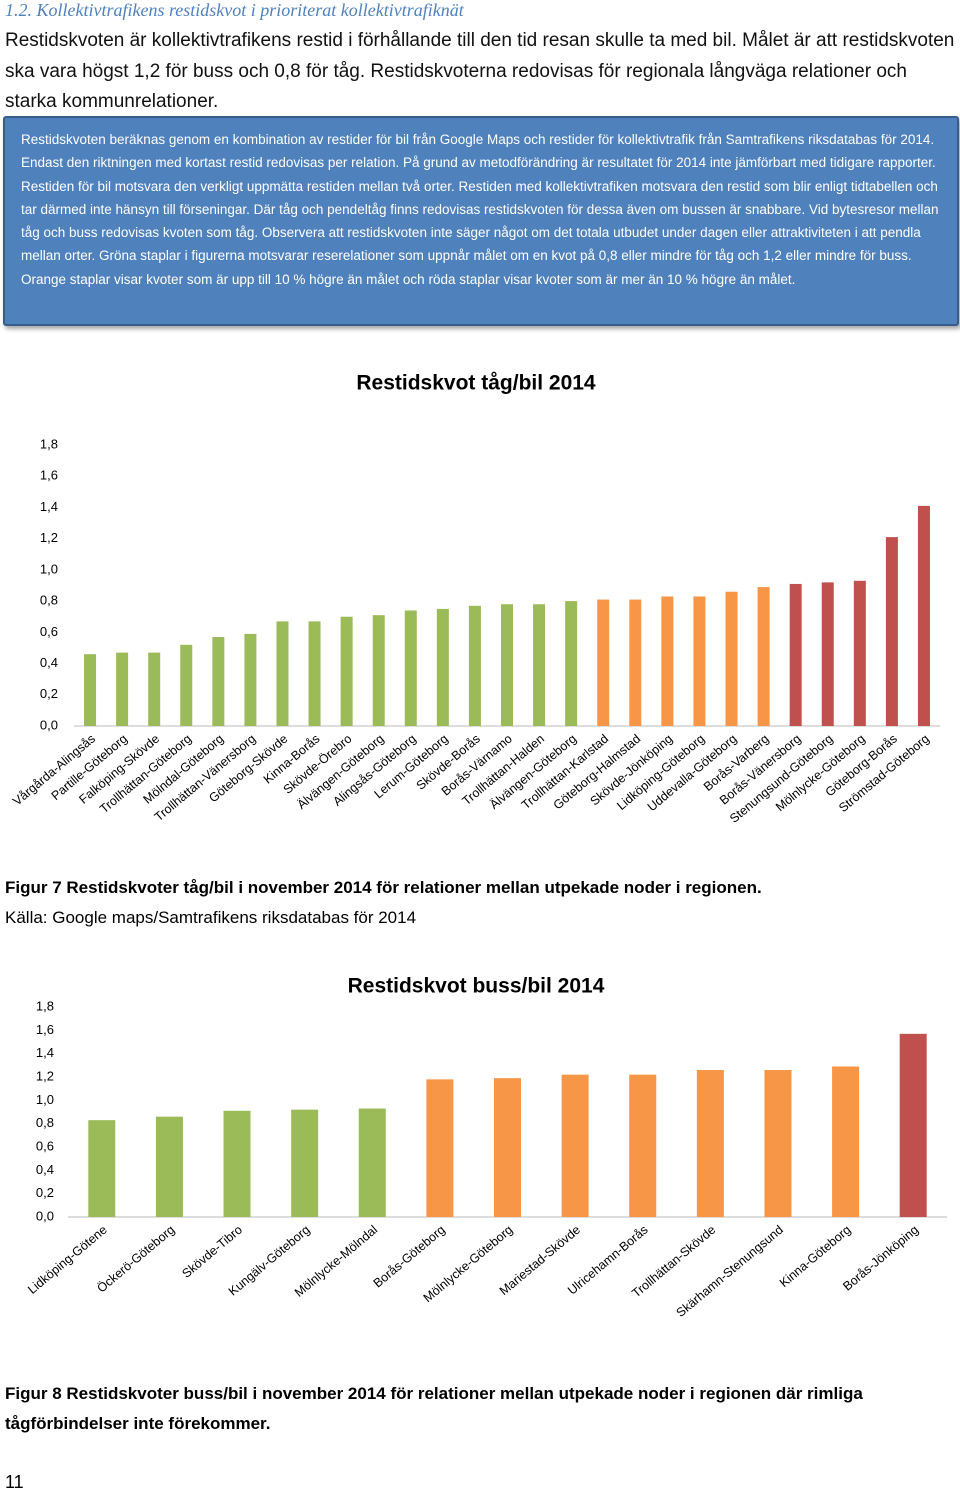 The height and width of the screenshot is (1495, 960). What do you see at coordinates (815, 1256) in the screenshot?
I see `x-tick-label: Kinna-Göteborg` at bounding box center [815, 1256].